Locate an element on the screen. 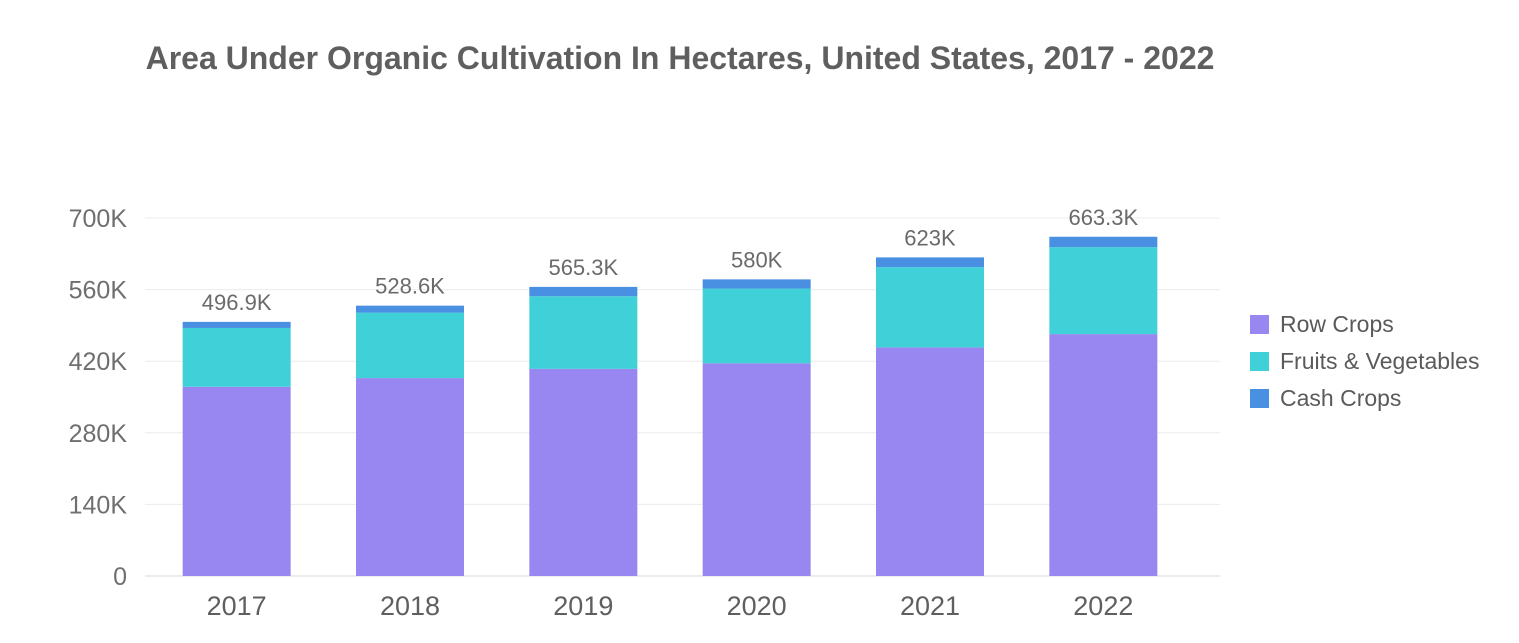 This screenshot has width=1519, height=643. bar-total-label: 623K is located at coordinates (930, 237).